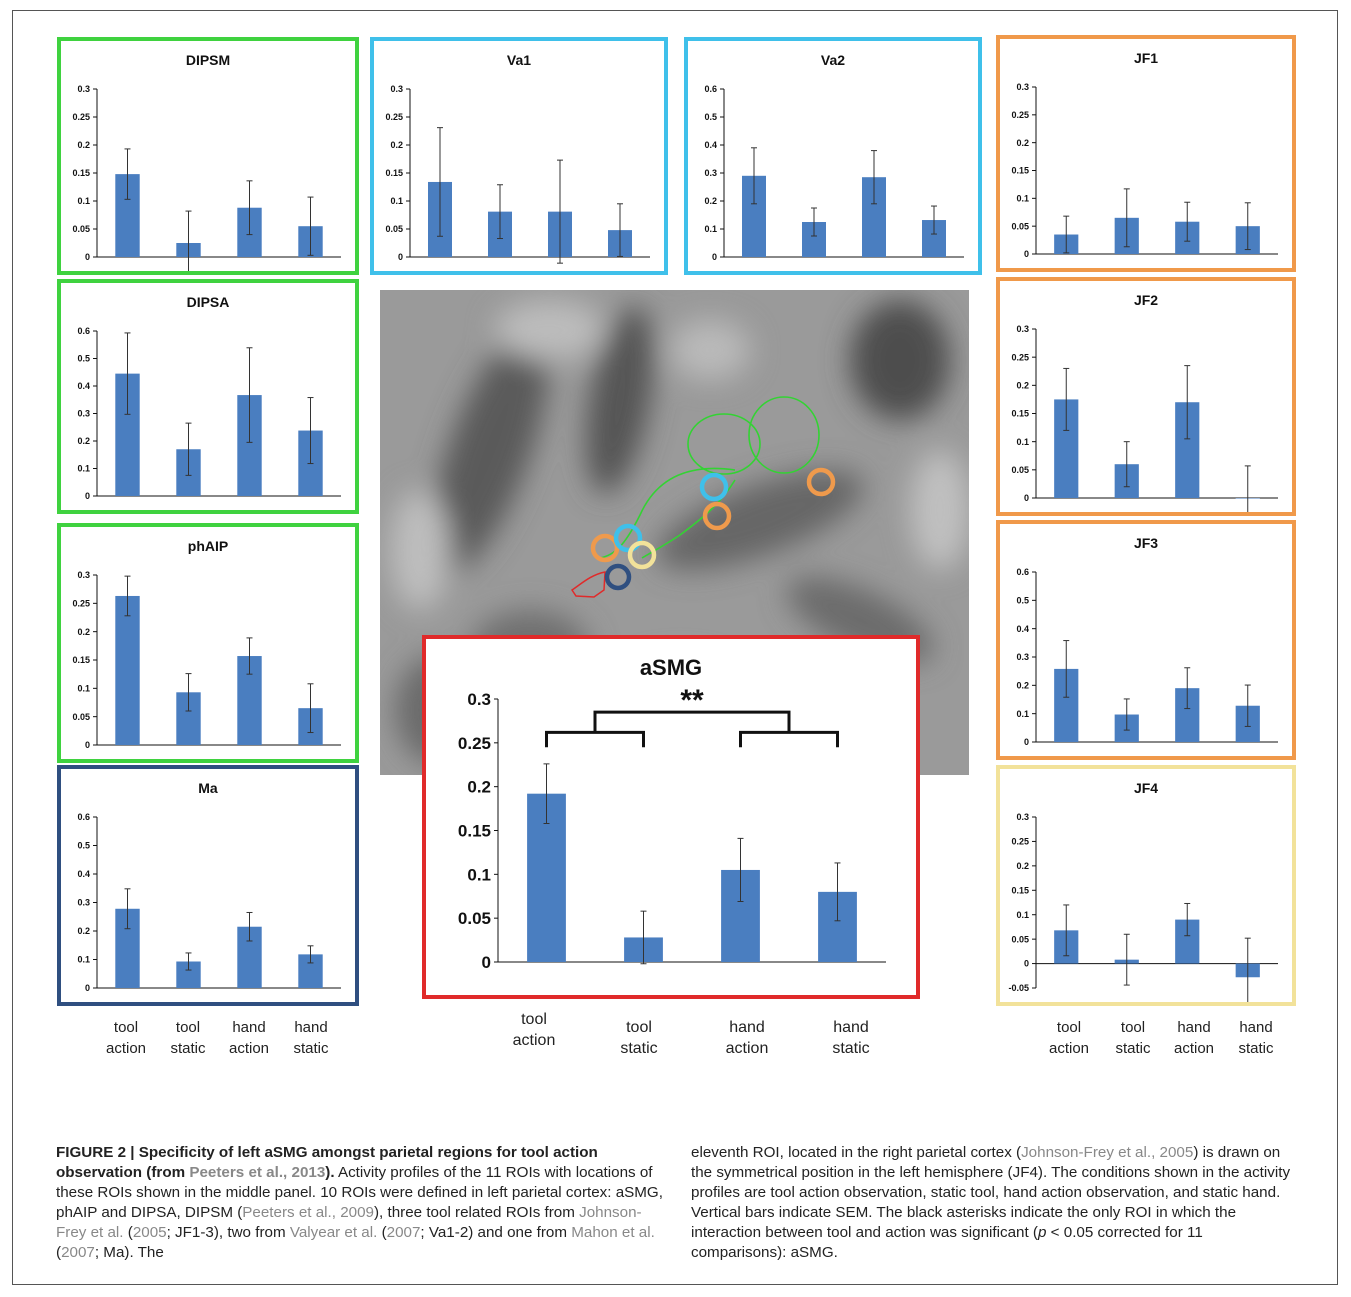 This screenshot has width=1351, height=1297. I want to click on panel-jf1: JF1 0 0.05 0.1 0.15 0.2 0.25 0.3, so click(1146, 153).